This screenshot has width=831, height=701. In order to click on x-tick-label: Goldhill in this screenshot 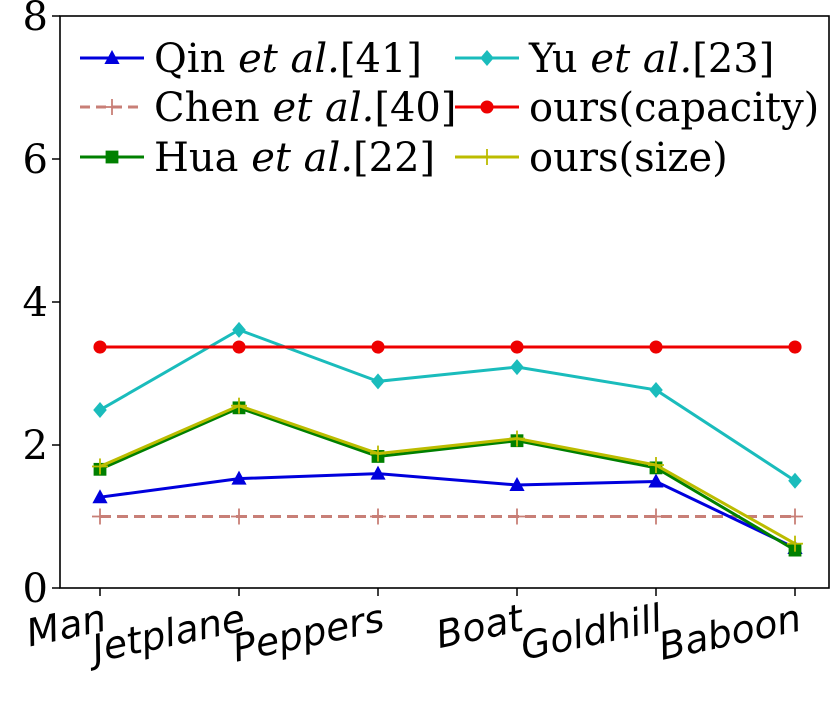, I will do `click(592, 632)`.